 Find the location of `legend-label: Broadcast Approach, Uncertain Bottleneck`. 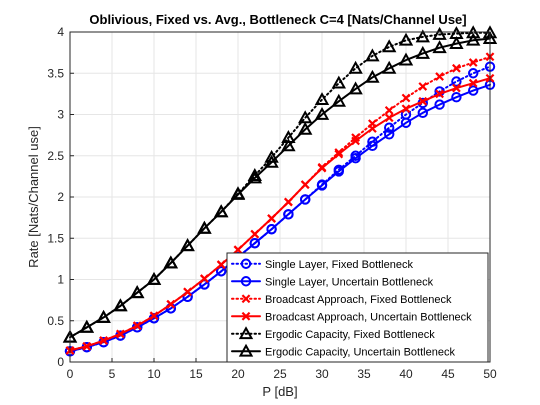

legend-label: Broadcast Approach, Uncertain Bottleneck is located at coordinates (368, 317).